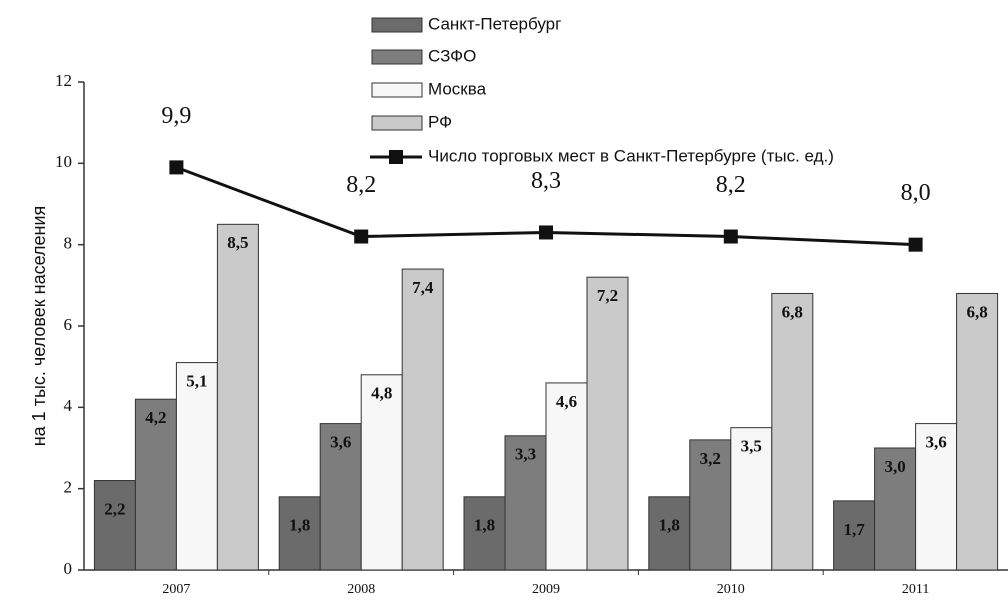 The height and width of the screenshot is (603, 1008). I want to click on x-tick-label: 2007, so click(176, 589).